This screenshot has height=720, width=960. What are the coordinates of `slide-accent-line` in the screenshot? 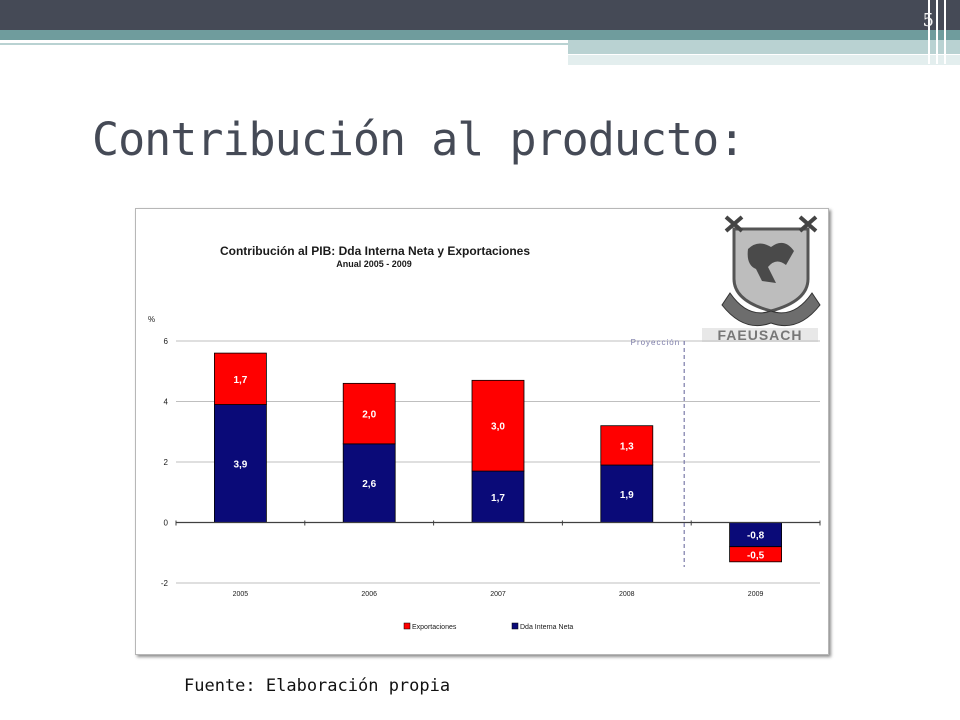 It's located at (284, 44).